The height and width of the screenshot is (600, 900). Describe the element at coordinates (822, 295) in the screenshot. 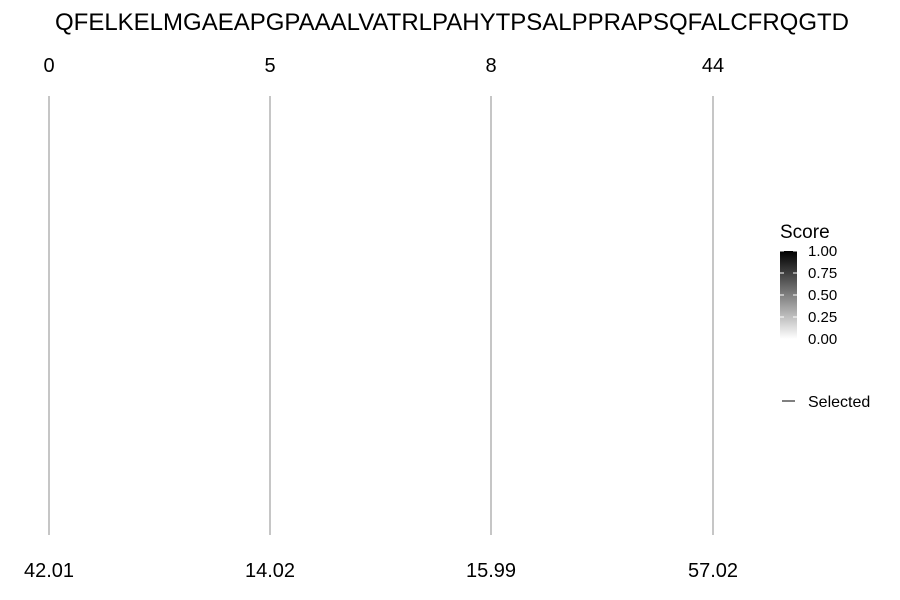

I see `legend-tick-label: 0.50` at that location.